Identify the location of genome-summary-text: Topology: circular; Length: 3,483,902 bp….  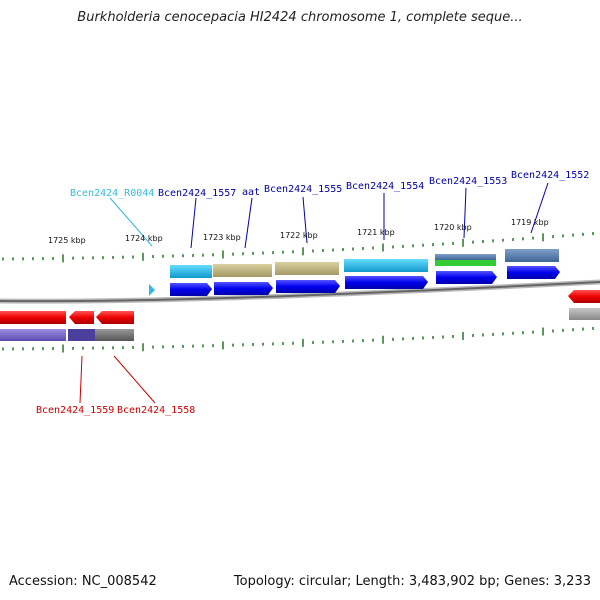
(412, 581).